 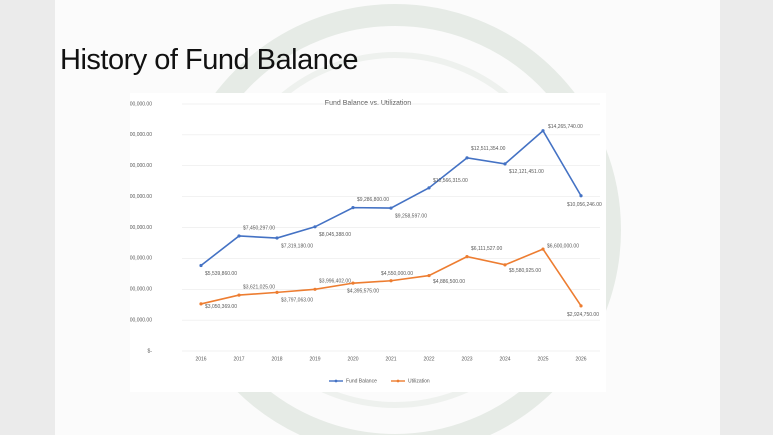 I want to click on data-label: $4,395,575.00, so click(x=363, y=291).